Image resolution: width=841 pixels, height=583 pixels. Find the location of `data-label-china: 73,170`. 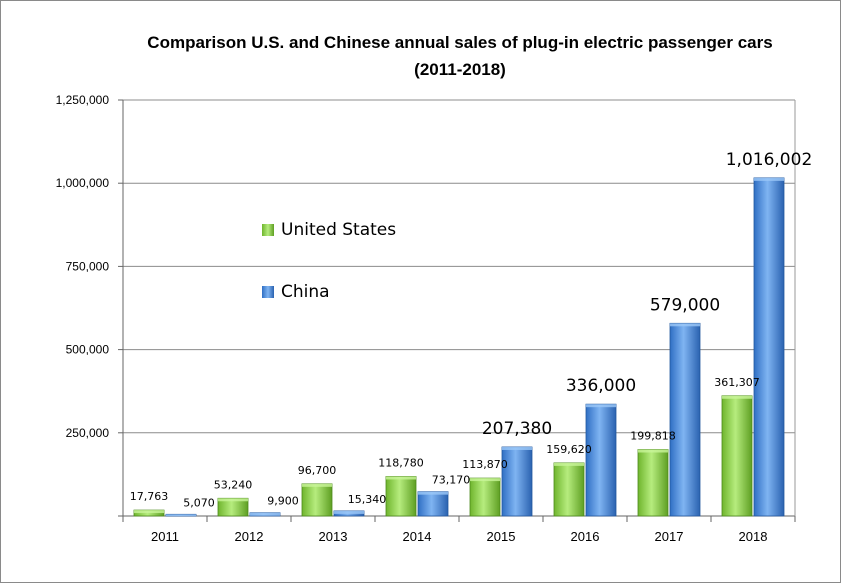

data-label-china: 73,170 is located at coordinates (451, 480).